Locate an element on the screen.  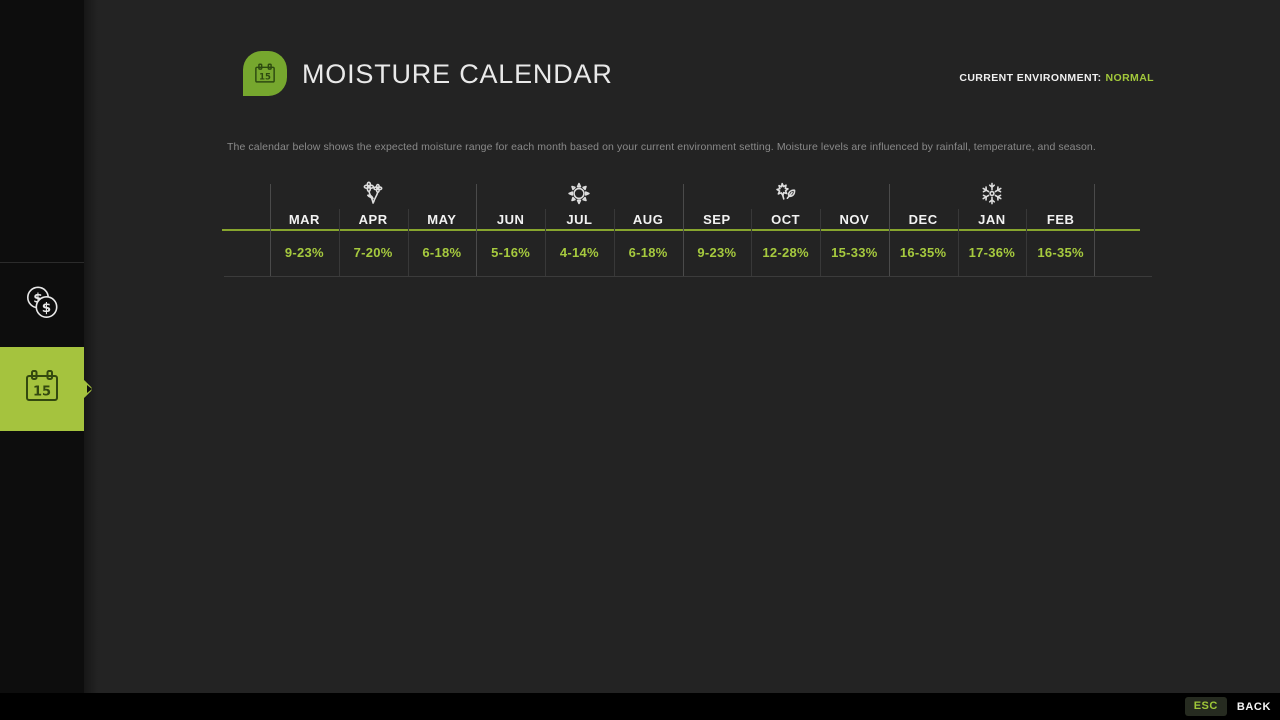
esc-key: ESC is located at coordinates (1205, 706).